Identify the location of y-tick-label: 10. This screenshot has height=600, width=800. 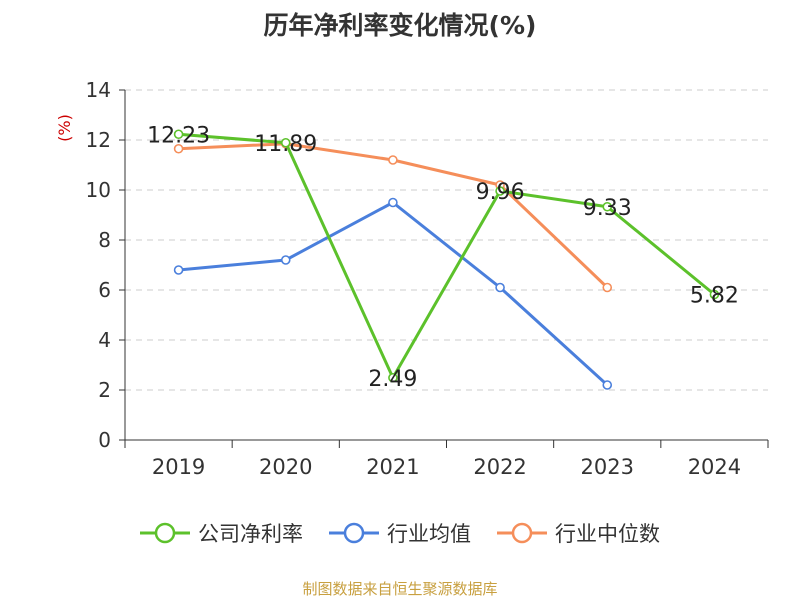
(98, 190).